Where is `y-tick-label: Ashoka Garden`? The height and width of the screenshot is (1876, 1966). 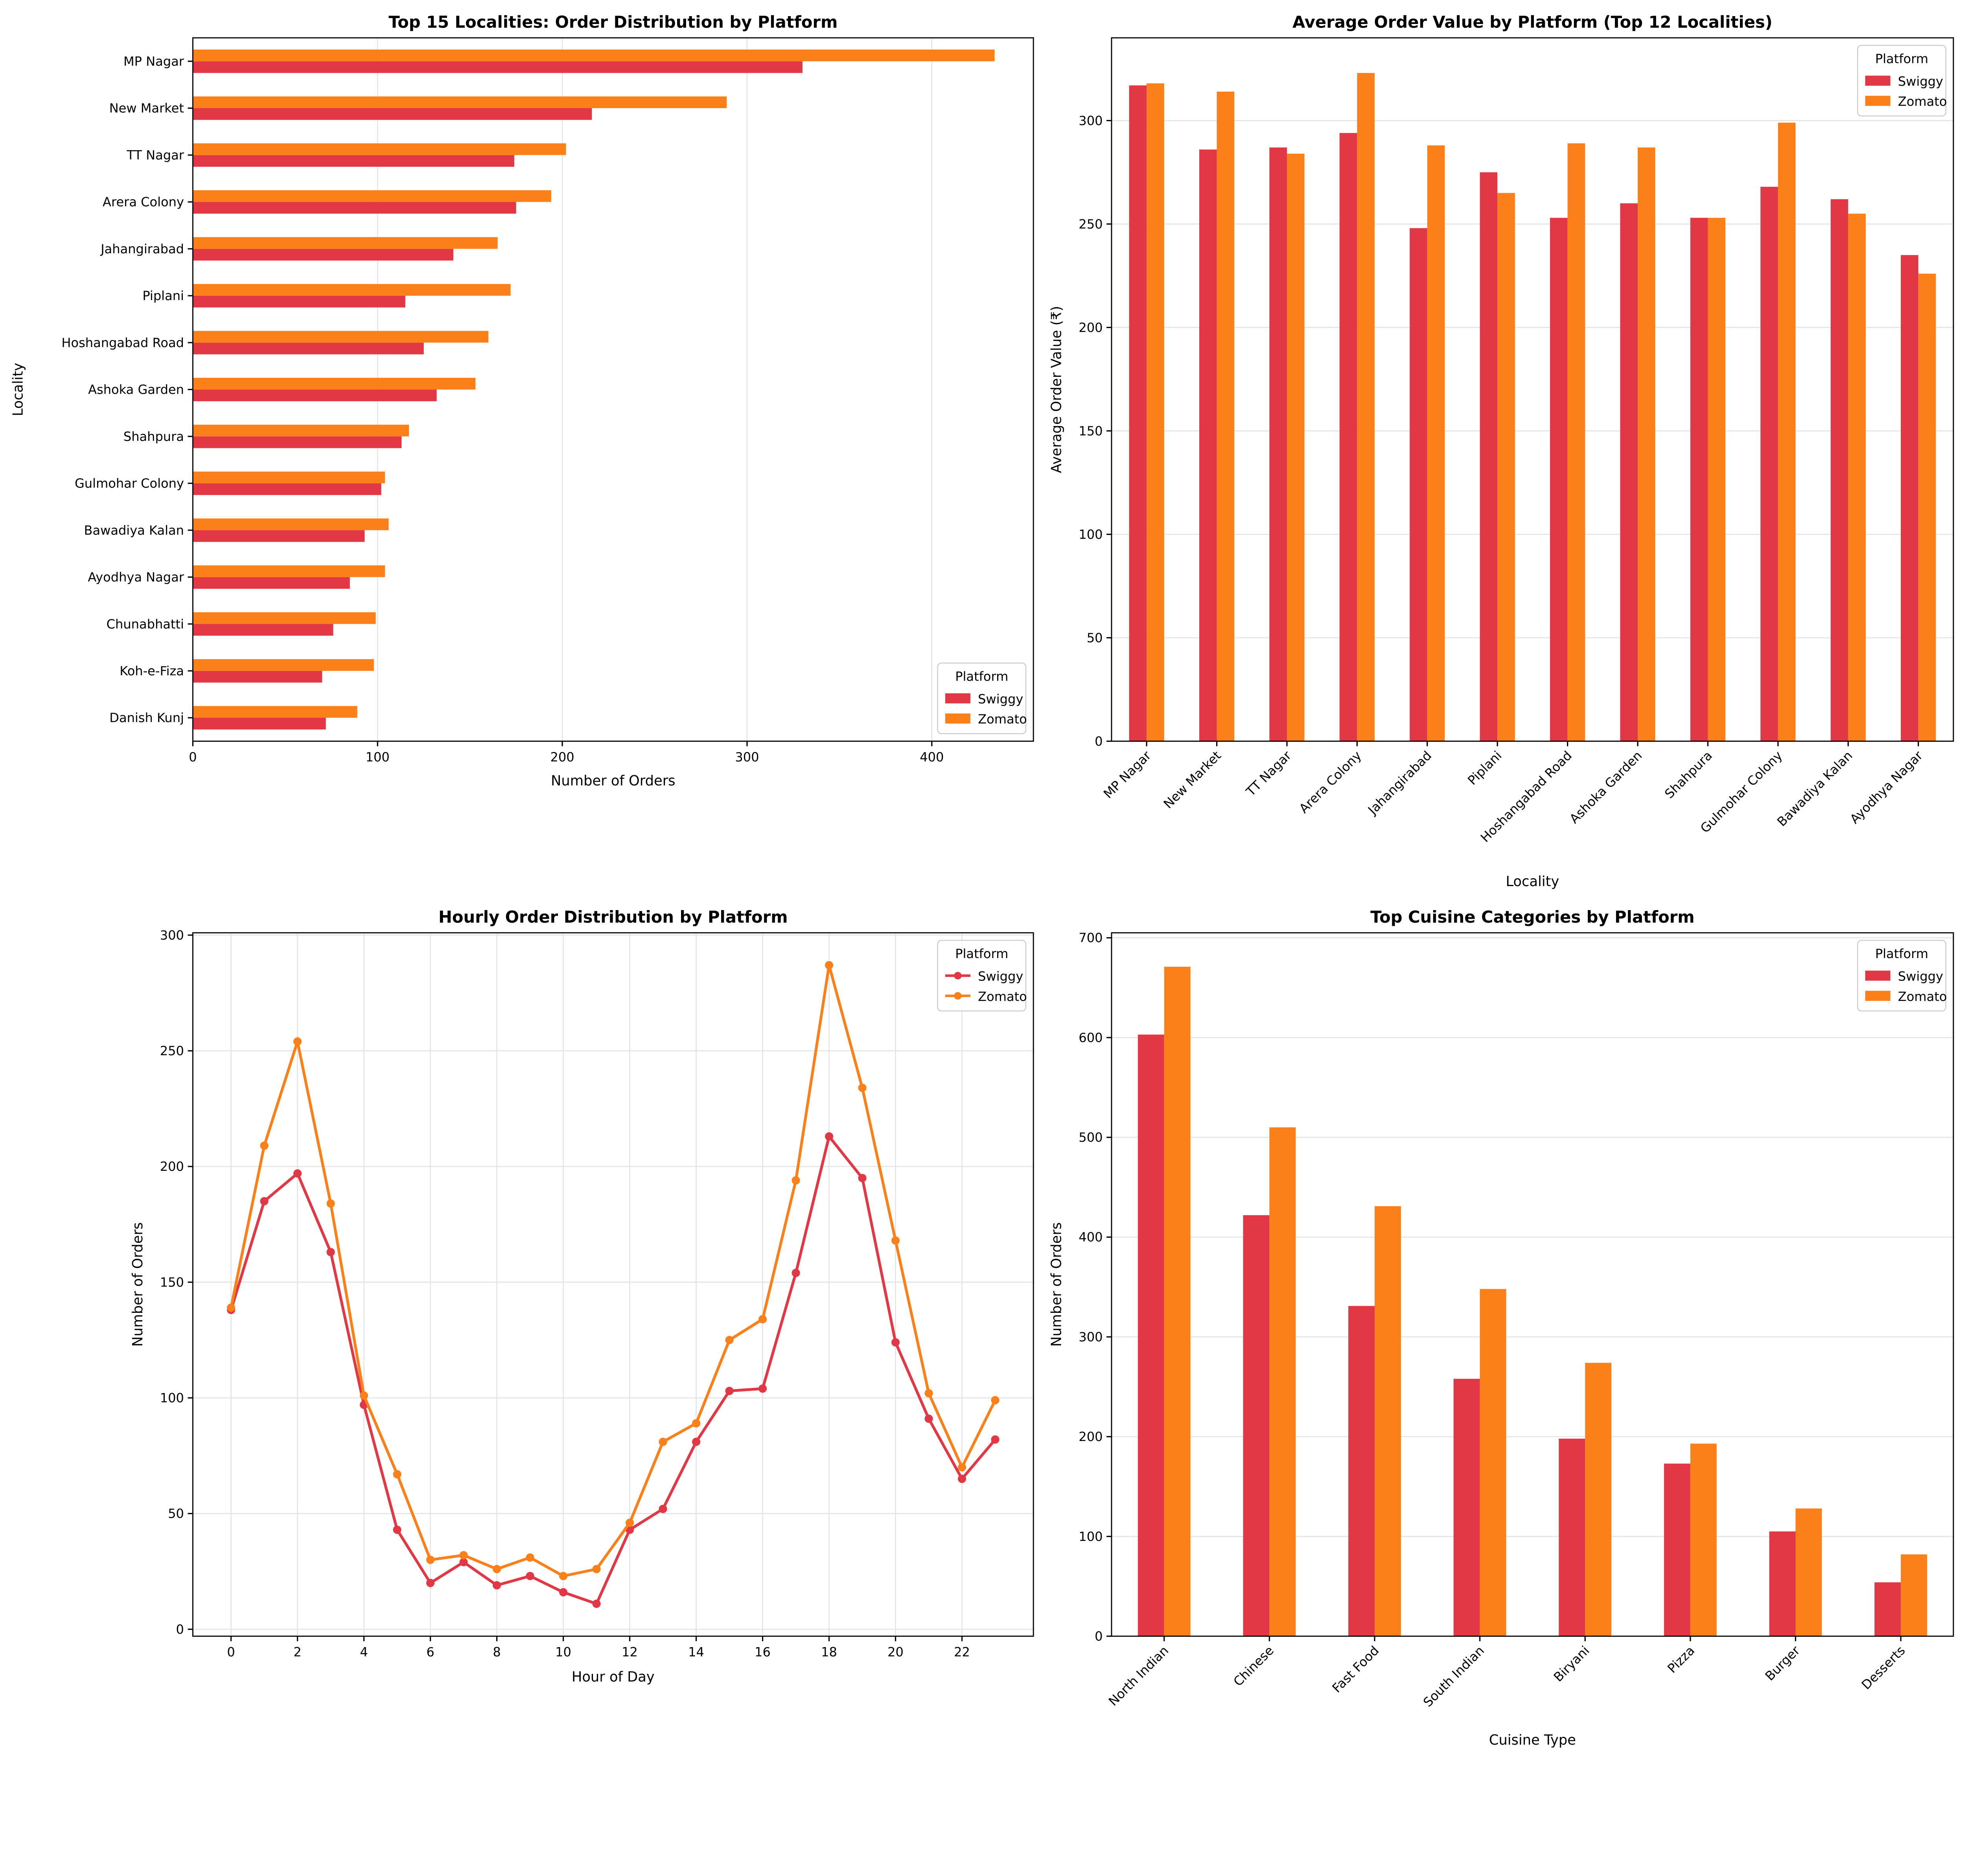
y-tick-label: Ashoka Garden is located at coordinates (136, 390).